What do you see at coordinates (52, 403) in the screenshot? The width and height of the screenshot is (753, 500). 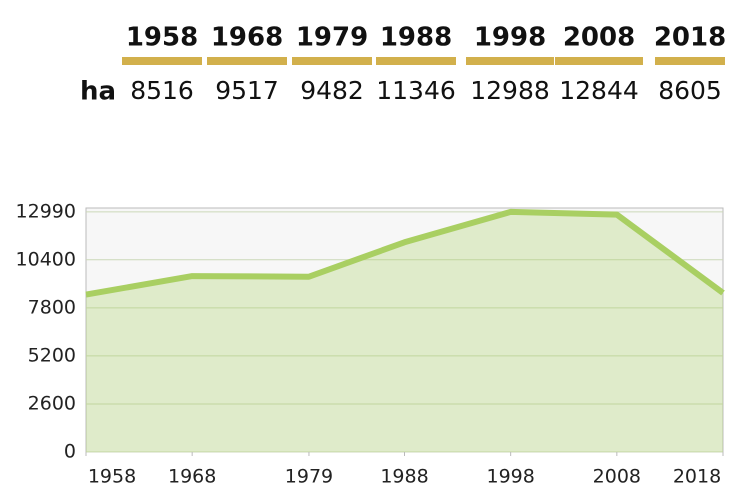 I see `y-tick-label: 2600` at bounding box center [52, 403].